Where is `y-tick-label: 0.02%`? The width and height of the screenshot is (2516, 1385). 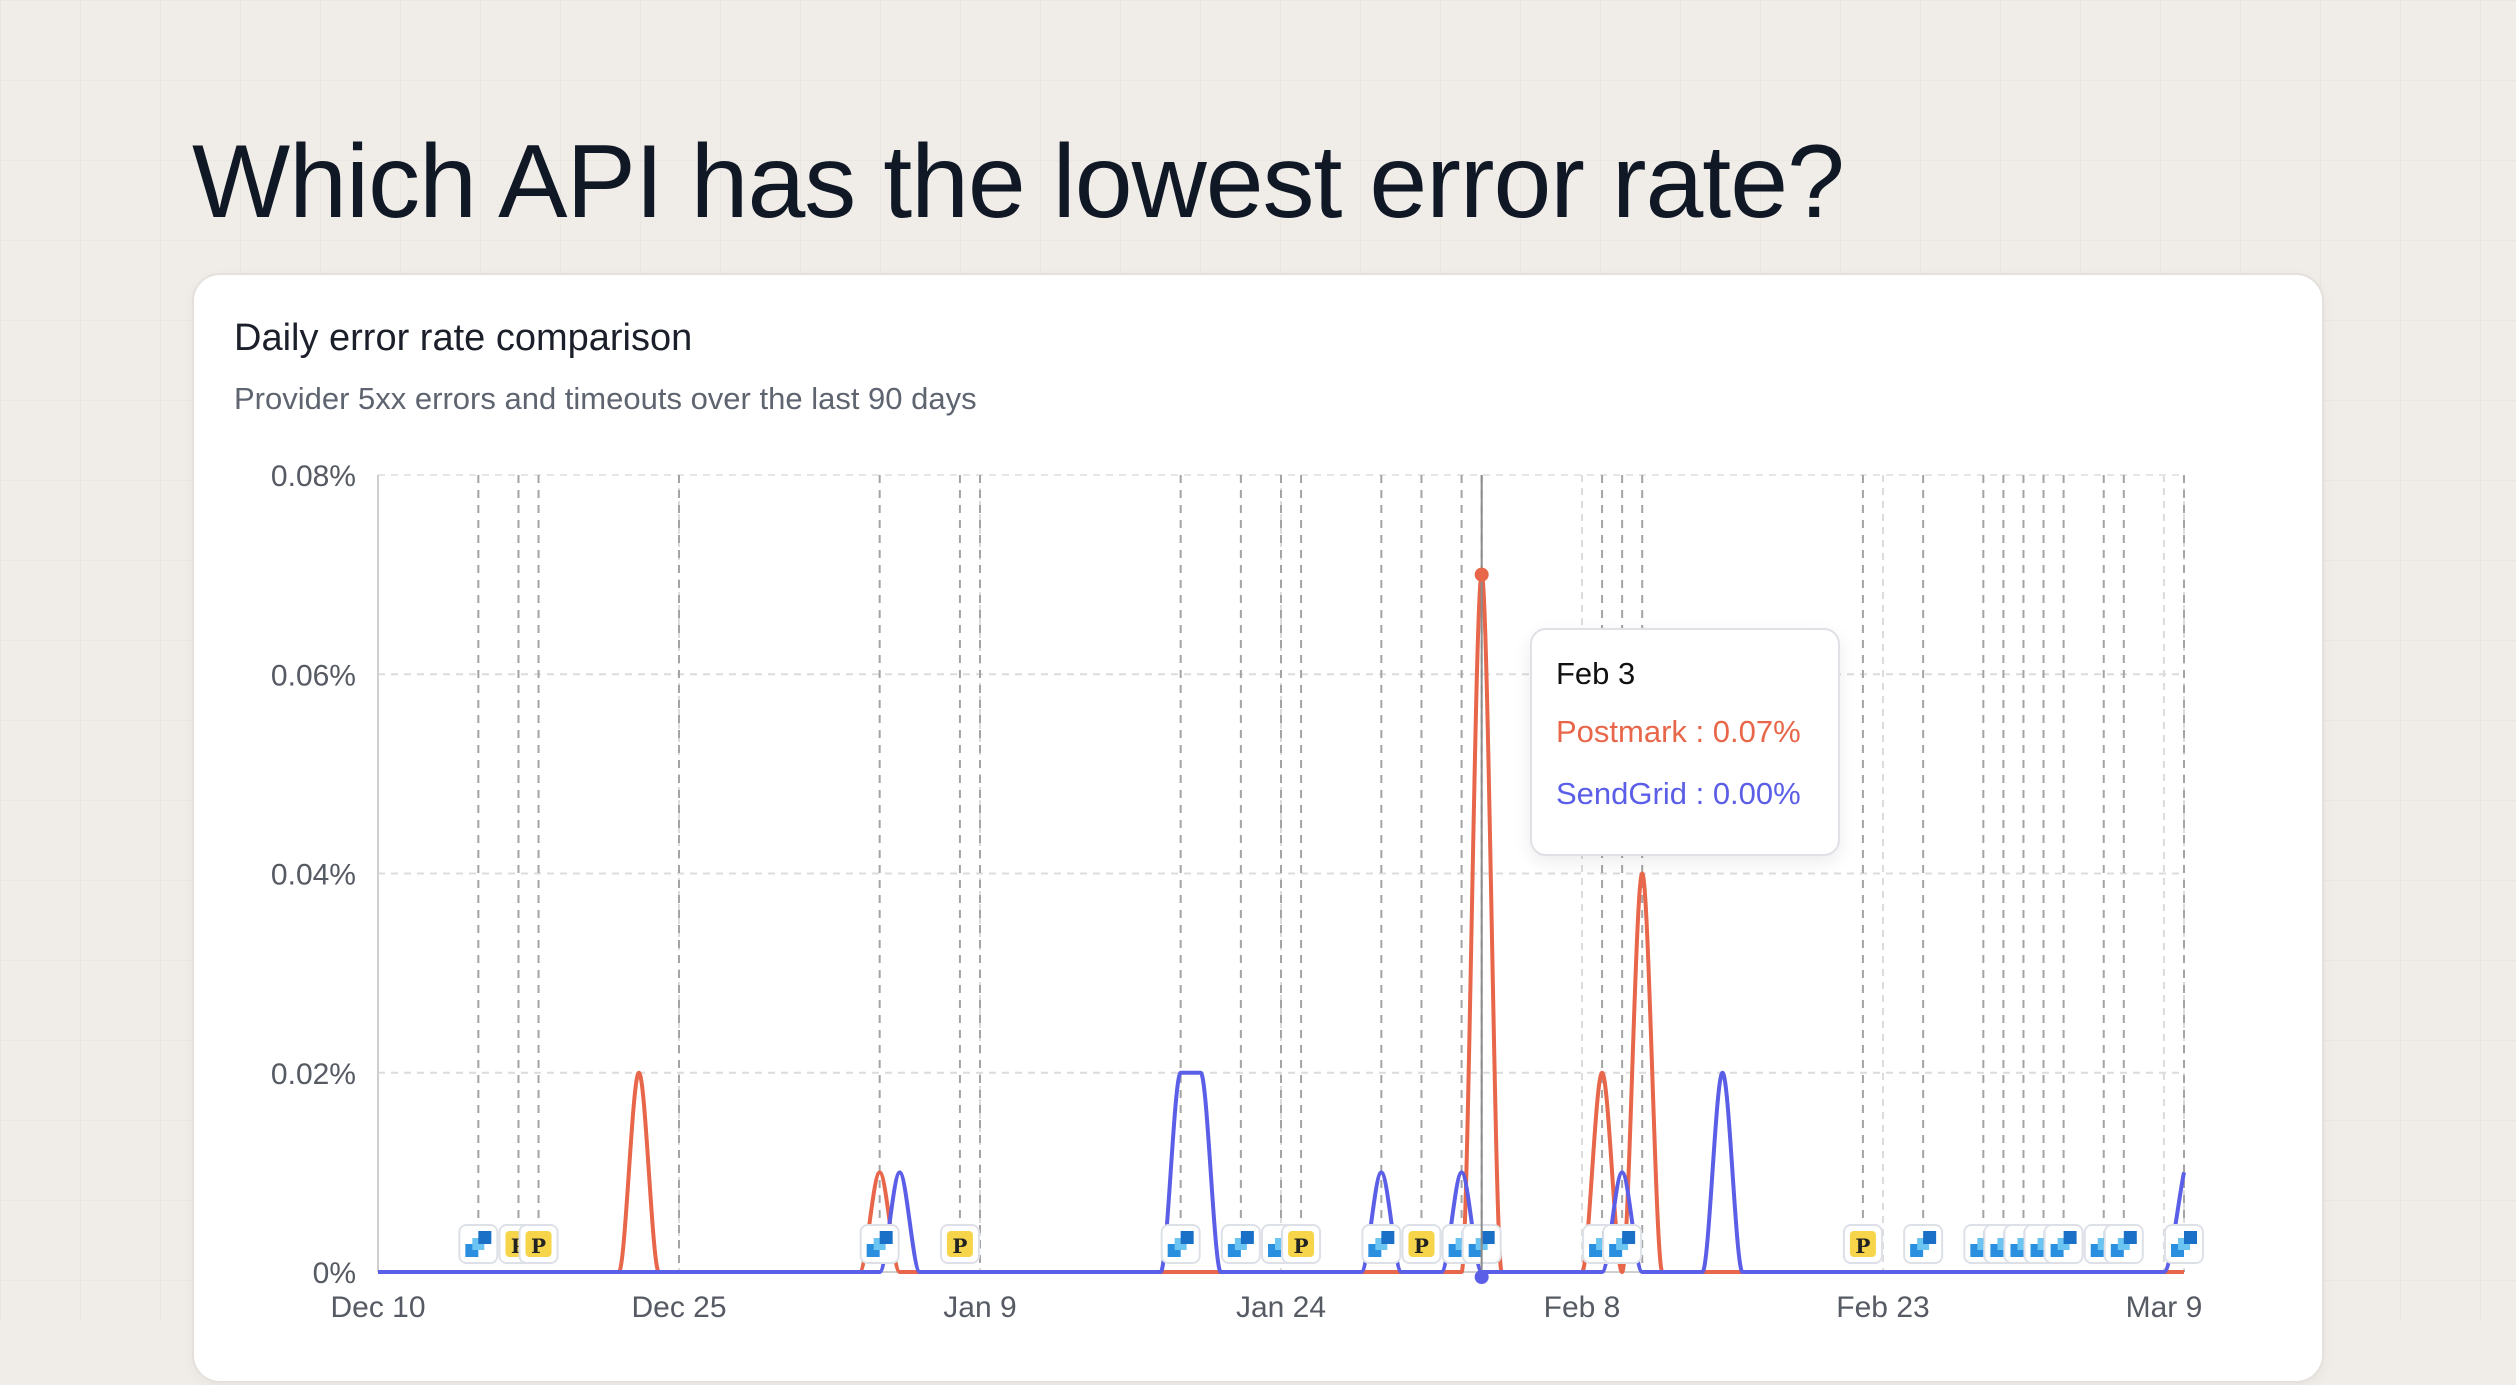 y-tick-label: 0.02% is located at coordinates (313, 1074).